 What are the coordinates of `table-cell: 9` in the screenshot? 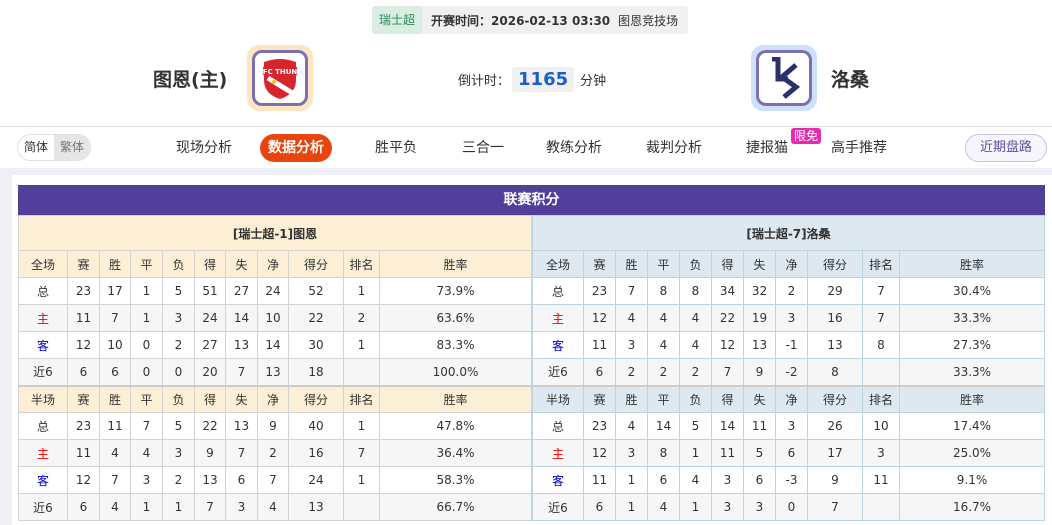 It's located at (759, 372).